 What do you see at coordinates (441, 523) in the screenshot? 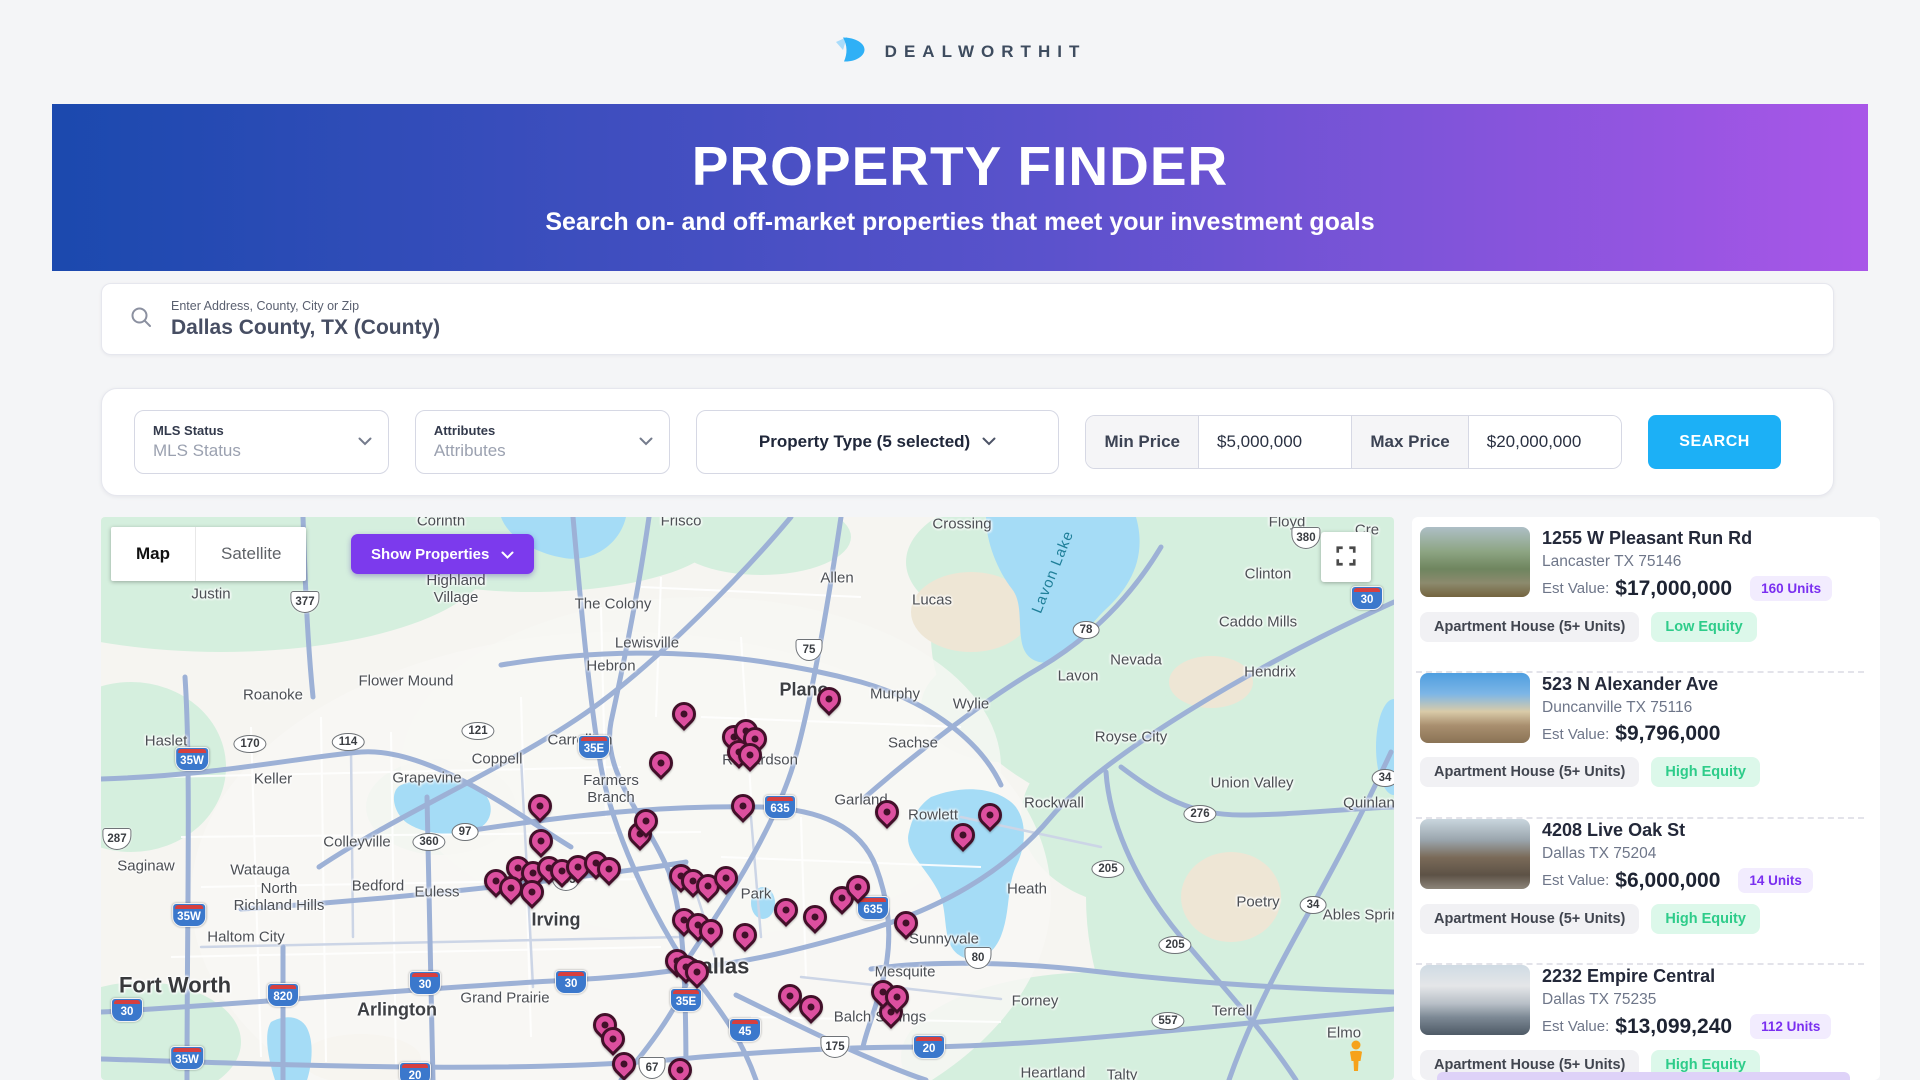
I see `map-place-label: Corinth` at bounding box center [441, 523].